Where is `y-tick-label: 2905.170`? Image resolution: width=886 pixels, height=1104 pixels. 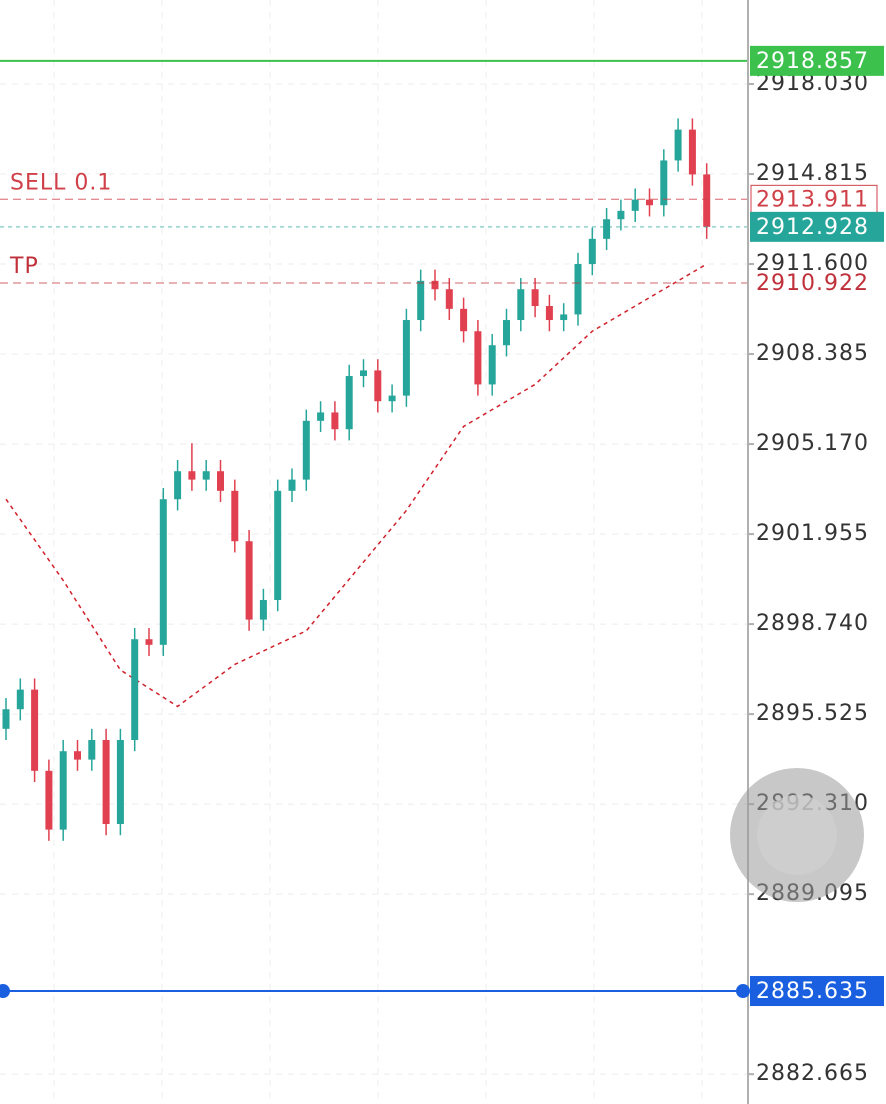
y-tick-label: 2905.170 is located at coordinates (812, 443).